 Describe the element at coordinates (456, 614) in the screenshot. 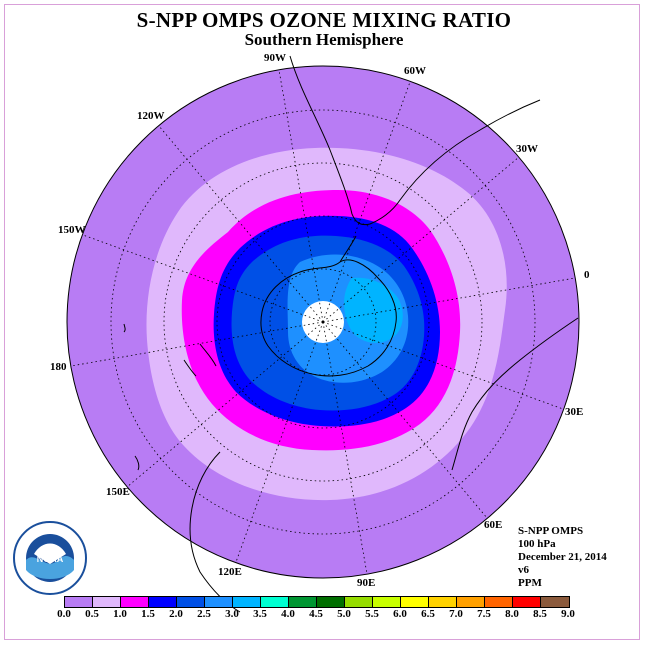

I see `colorbar-tick-label: 7.0` at that location.